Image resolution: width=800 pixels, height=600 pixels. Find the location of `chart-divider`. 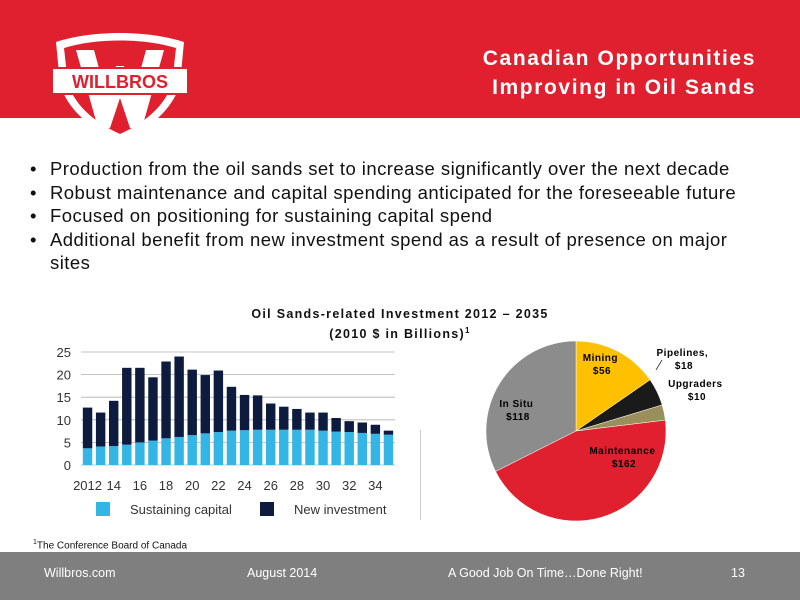

chart-divider is located at coordinates (420, 475).